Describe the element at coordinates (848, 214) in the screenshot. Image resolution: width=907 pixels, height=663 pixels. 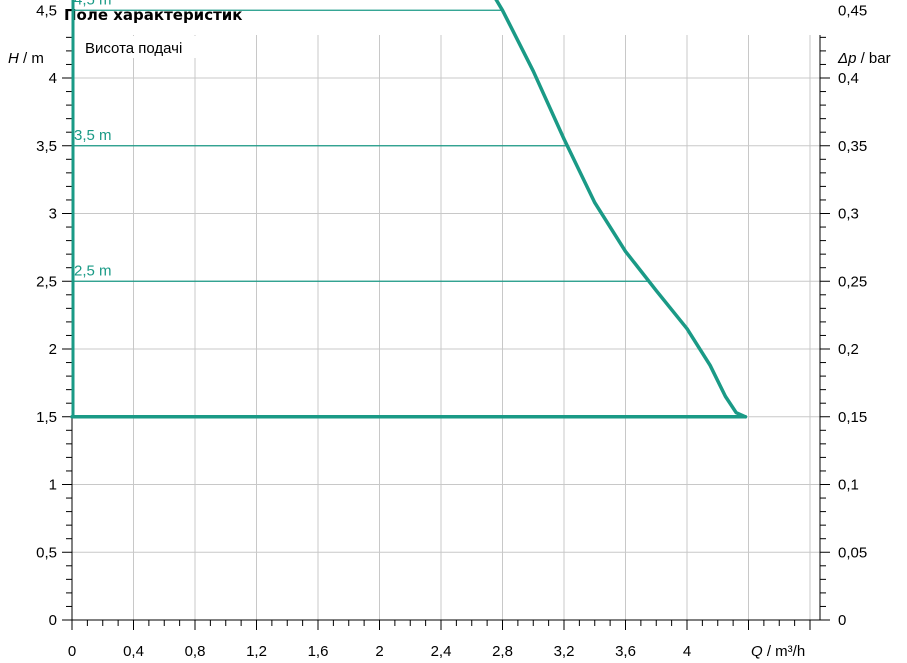
I see `y-right-tick-label: 0,3` at that location.